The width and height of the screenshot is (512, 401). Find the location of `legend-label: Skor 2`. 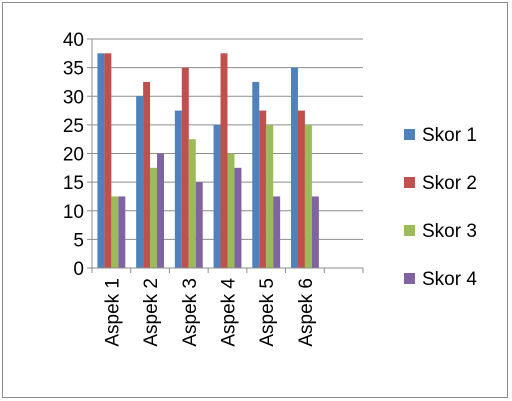

legend-label: Skor 2 is located at coordinates (449, 183).